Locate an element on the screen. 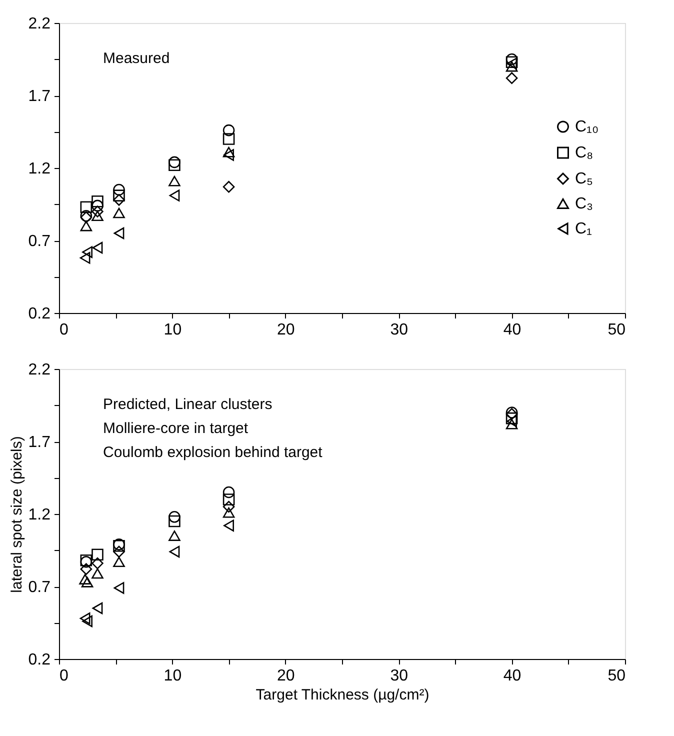 The image size is (674, 736). legend-label: C₅ is located at coordinates (584, 179).